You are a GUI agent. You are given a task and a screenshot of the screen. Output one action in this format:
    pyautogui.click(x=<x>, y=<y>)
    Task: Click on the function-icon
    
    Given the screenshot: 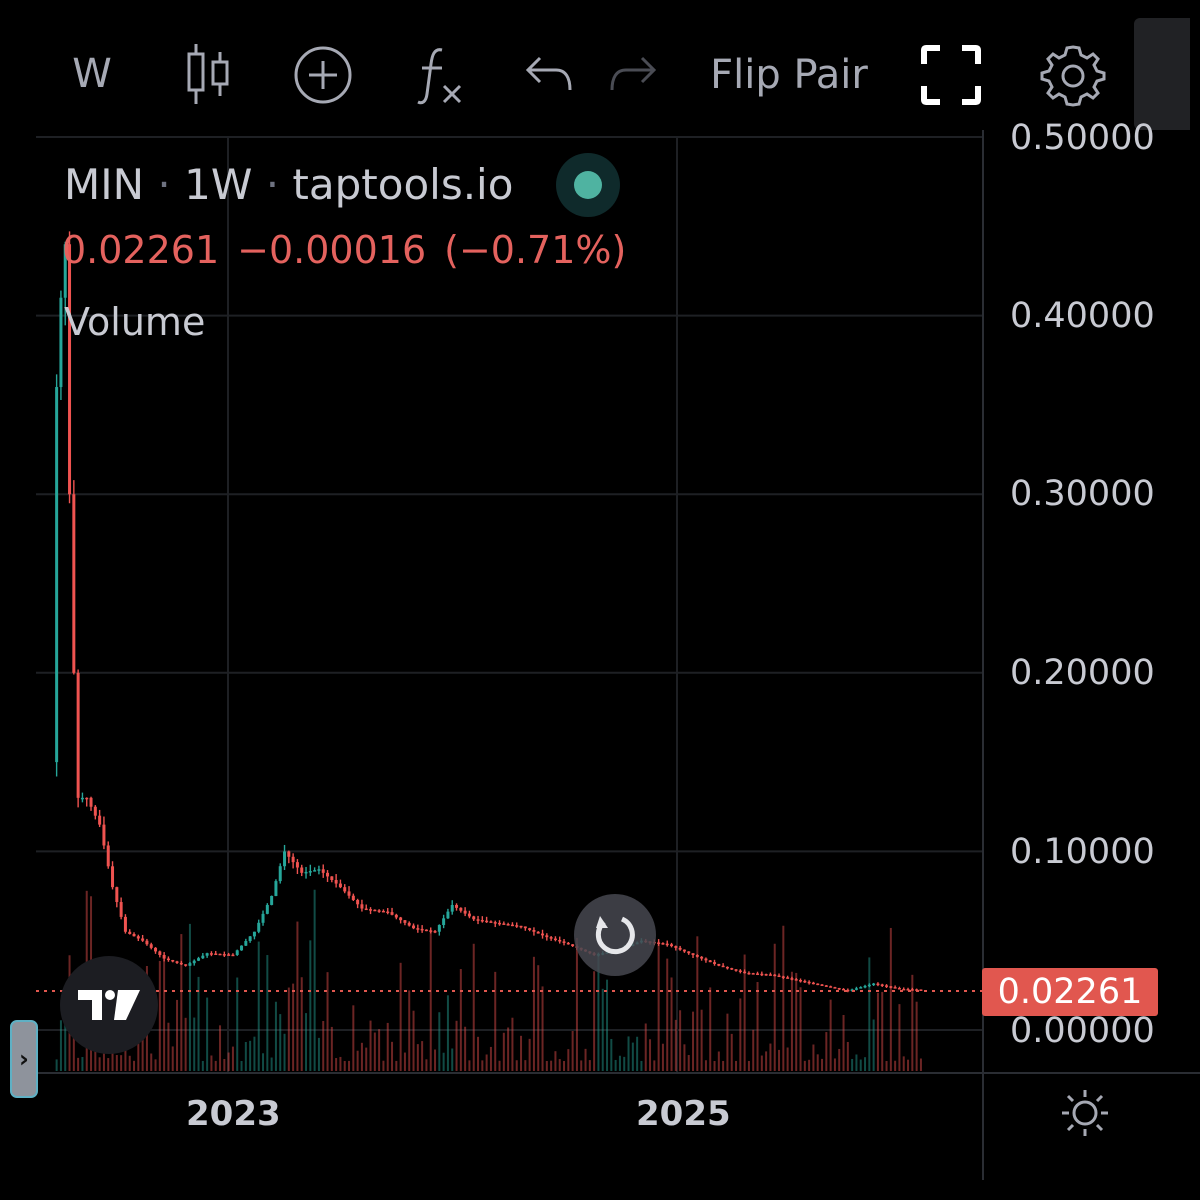 What is the action you would take?
    pyautogui.click(x=440, y=75)
    